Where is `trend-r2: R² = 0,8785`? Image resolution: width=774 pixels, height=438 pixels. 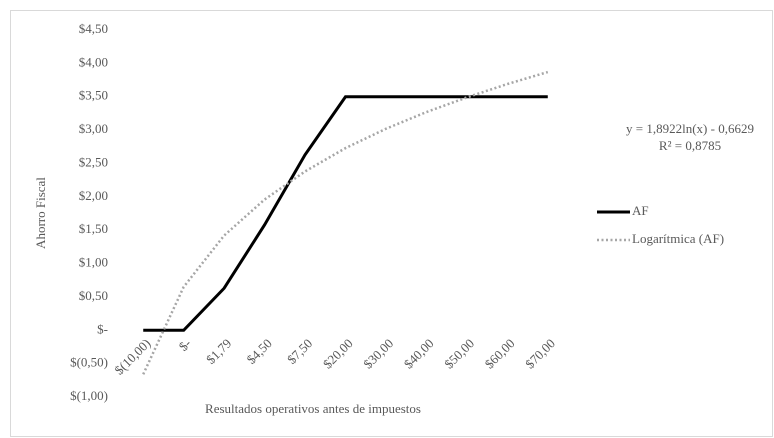
trend-r2: R² = 0,8785 is located at coordinates (690, 145).